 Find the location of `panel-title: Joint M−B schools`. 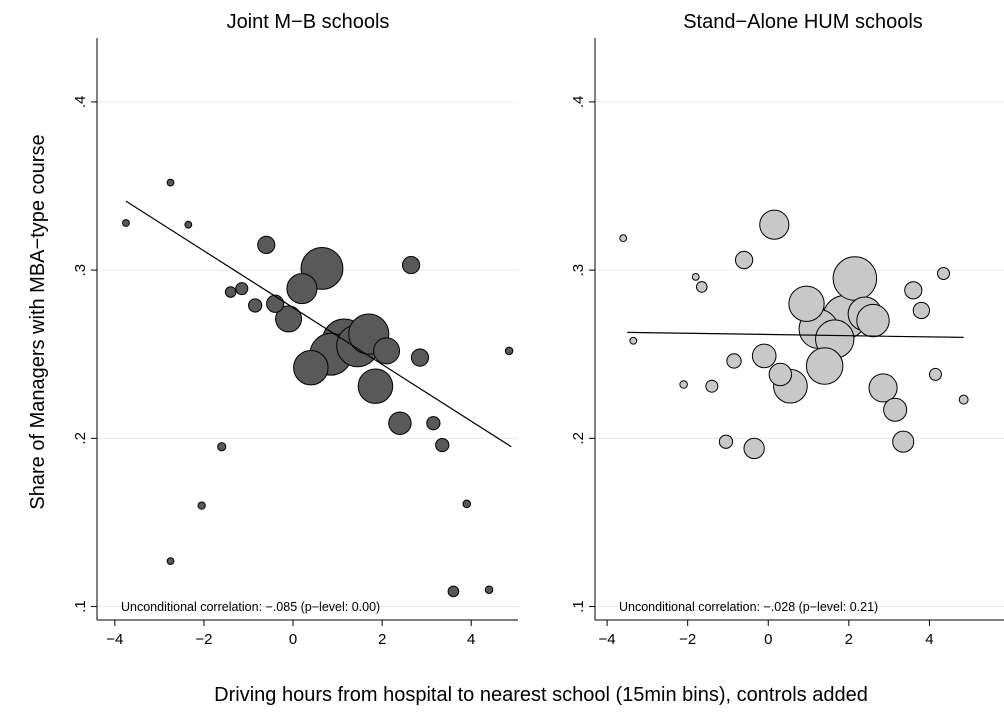

panel-title: Joint M−B schools is located at coordinates (308, 22).